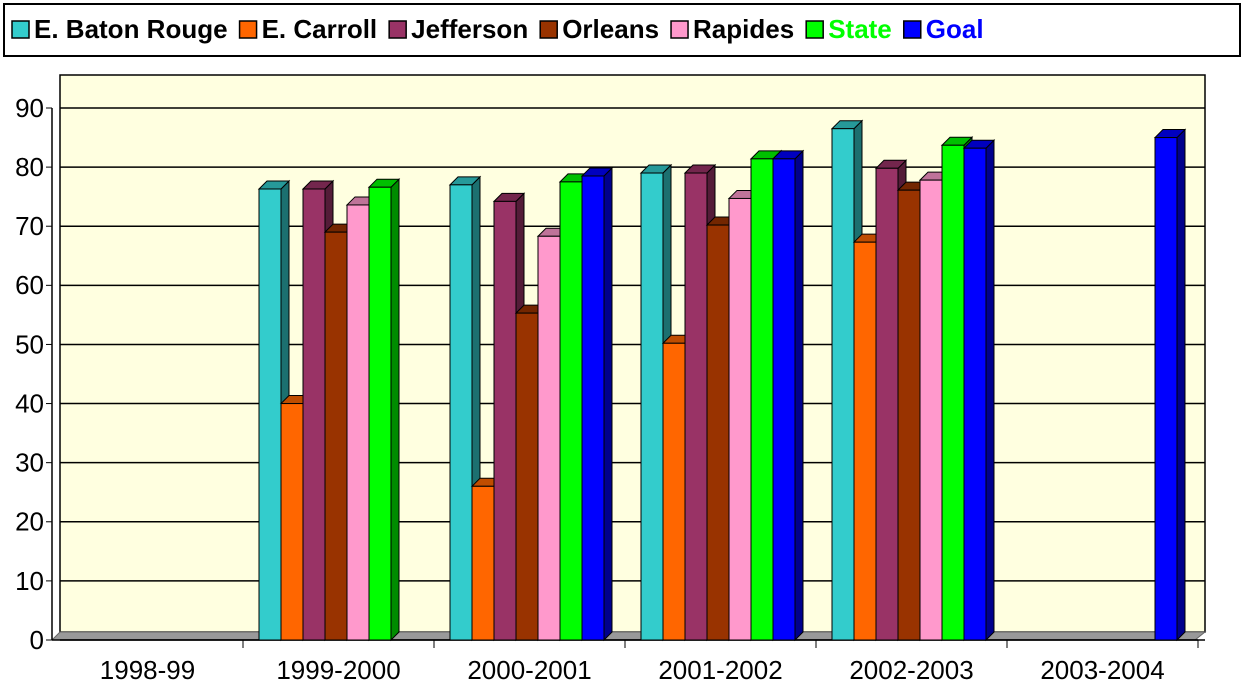  What do you see at coordinates (743, 29) in the screenshot?
I see `legend-label: Rapides` at bounding box center [743, 29].